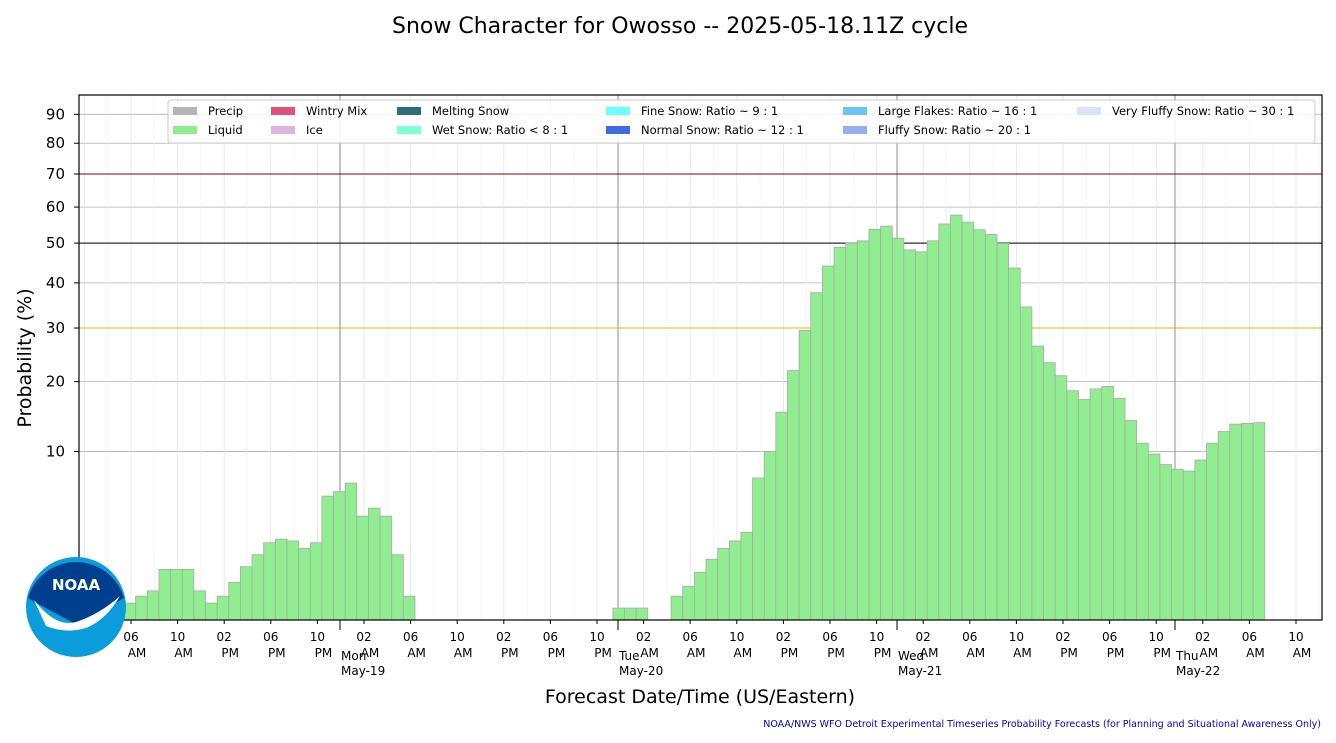 The width and height of the screenshot is (1336, 743). I want to click on legend-label: Large Flakes: Ratio ~ 16 : 1, so click(957, 111).